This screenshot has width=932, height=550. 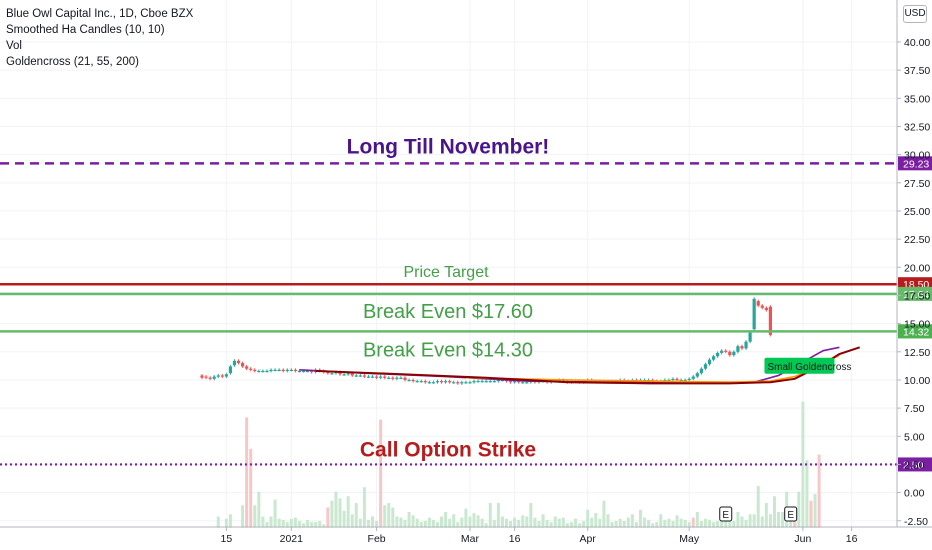 I want to click on time-tick-label: May, so click(x=689, y=539).